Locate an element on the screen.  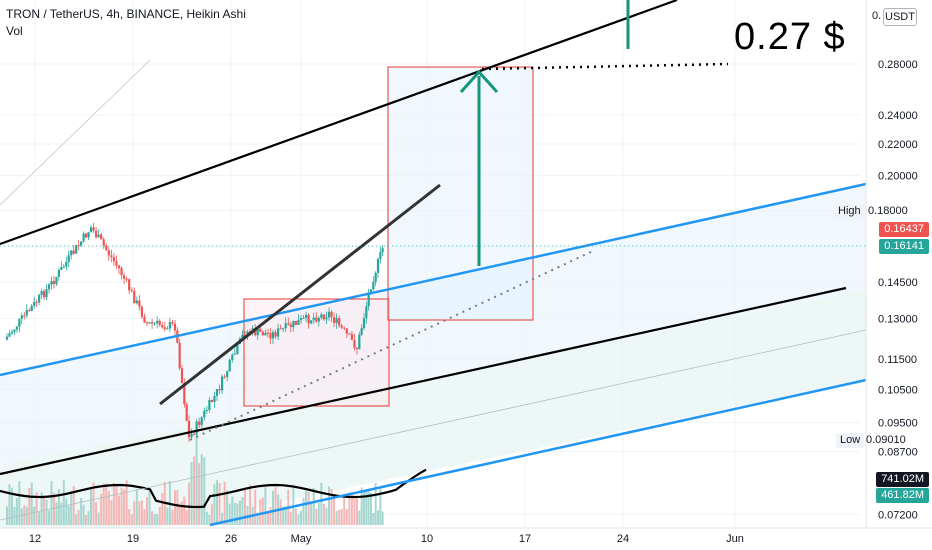
high-label: High is located at coordinates (849, 211).